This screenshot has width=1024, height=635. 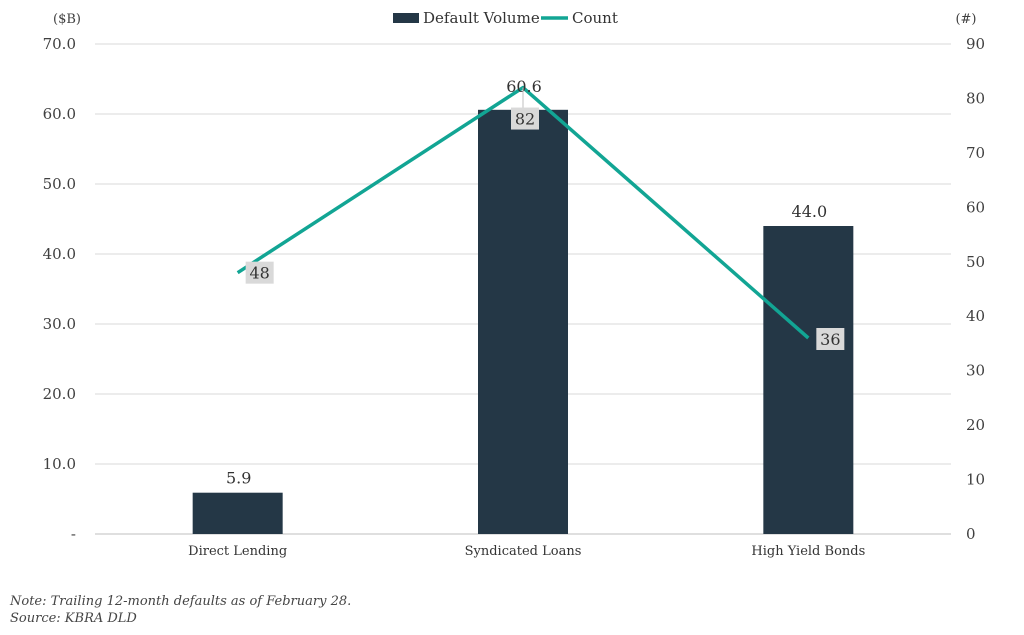 What do you see at coordinates (73, 534) in the screenshot?
I see `y-left-tick-label: -` at bounding box center [73, 534].